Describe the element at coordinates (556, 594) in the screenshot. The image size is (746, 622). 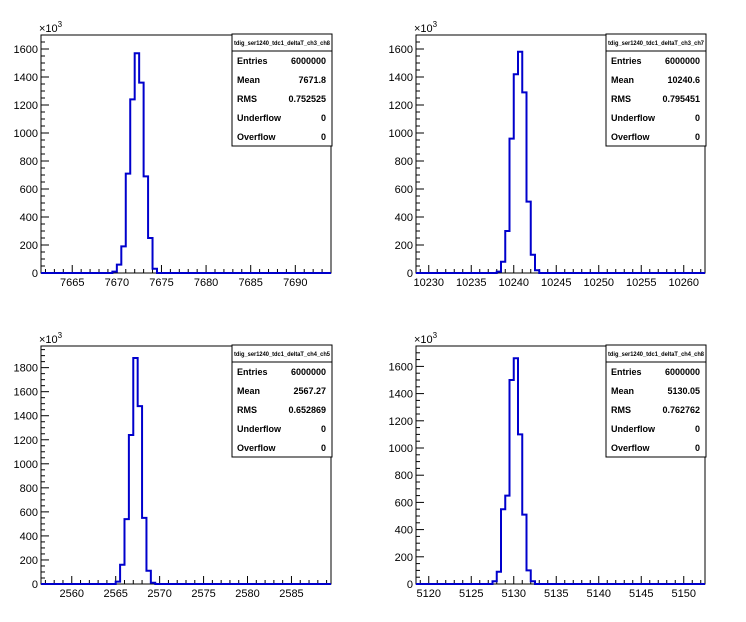
I see `x-tick-label: 5135` at that location.